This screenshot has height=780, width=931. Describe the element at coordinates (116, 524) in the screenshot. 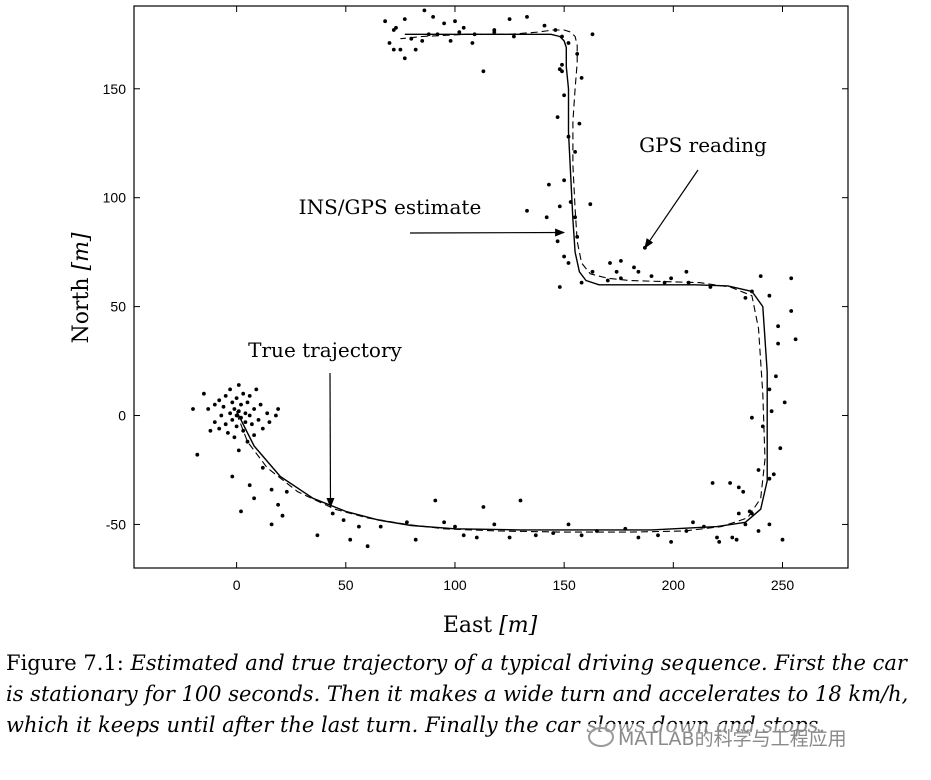

I see `y-tick-label: -50` at that location.